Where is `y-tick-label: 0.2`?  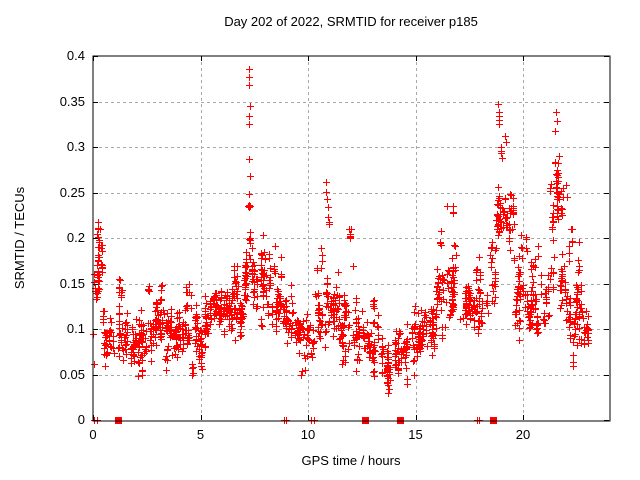
y-tick-label: 0.2 is located at coordinates (75, 237).